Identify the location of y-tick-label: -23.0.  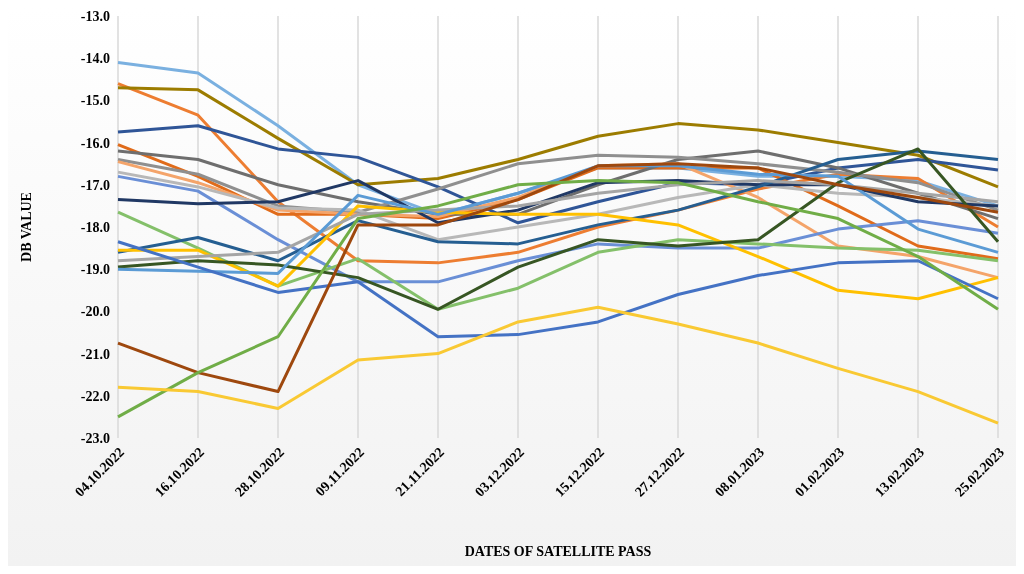
(95, 438).